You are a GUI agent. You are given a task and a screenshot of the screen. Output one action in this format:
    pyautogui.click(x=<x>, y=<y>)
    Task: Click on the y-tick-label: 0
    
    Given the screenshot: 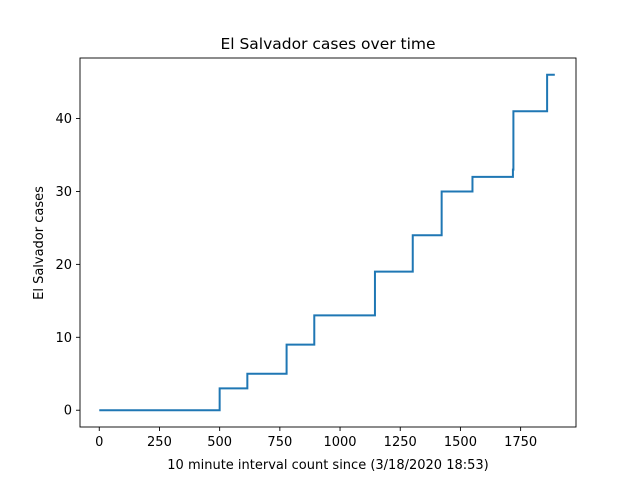 What is the action you would take?
    pyautogui.click(x=68, y=411)
    